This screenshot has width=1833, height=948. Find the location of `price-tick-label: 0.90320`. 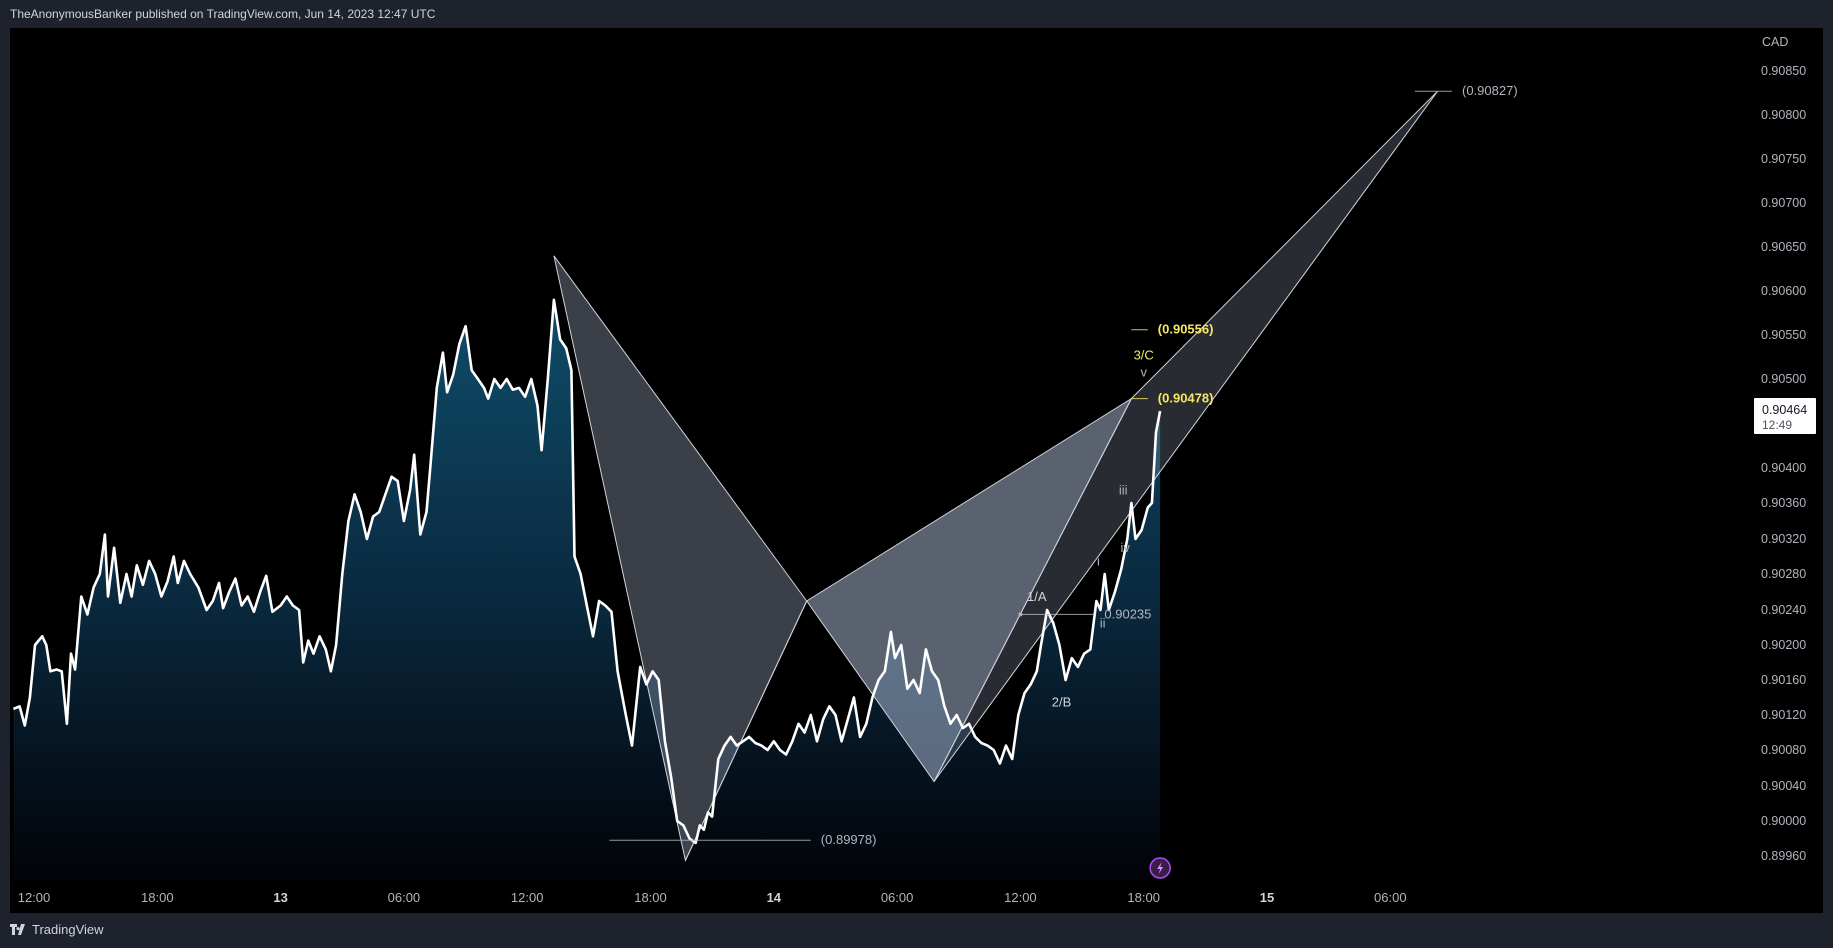

price-tick-label: 0.90320 is located at coordinates (1783, 539).